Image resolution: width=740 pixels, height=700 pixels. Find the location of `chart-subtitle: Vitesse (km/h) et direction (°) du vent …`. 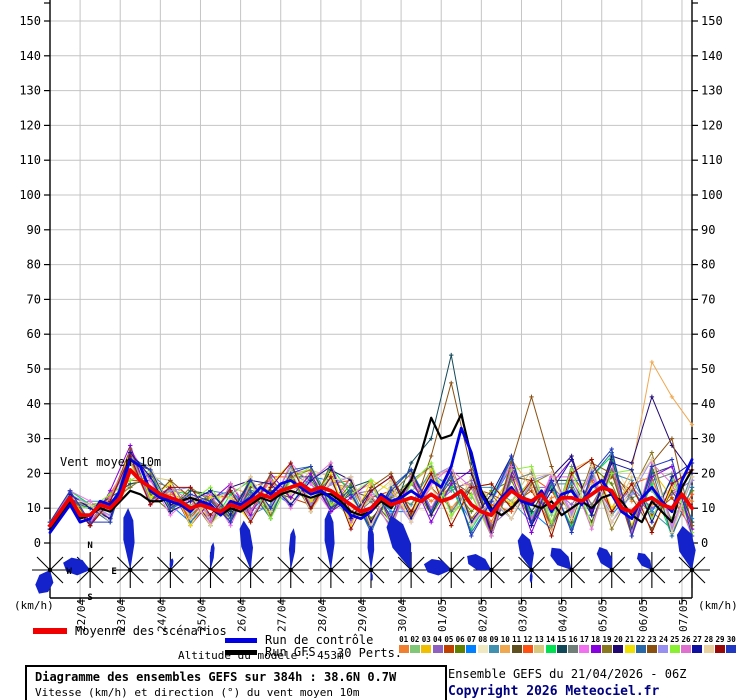

chart-subtitle: Vitesse (km/h) et direction (°) du vent … is located at coordinates (197, 692).